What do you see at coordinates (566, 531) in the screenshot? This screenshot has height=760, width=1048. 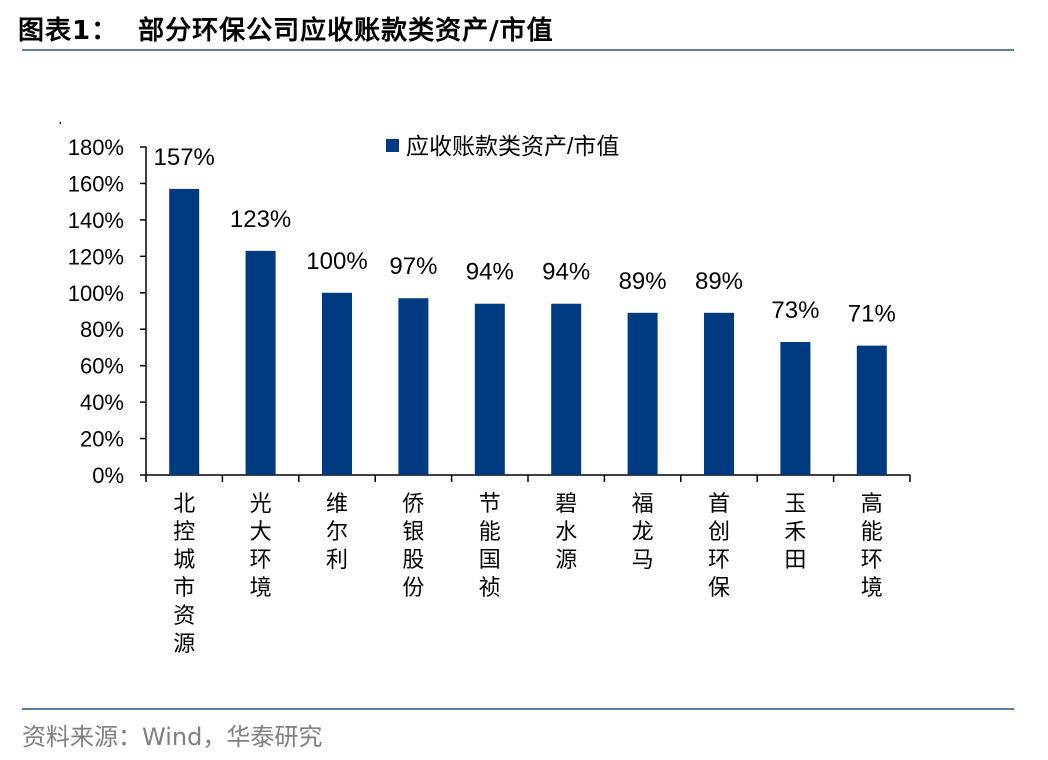 I see `x-tick-label: 碧水源` at bounding box center [566, 531].